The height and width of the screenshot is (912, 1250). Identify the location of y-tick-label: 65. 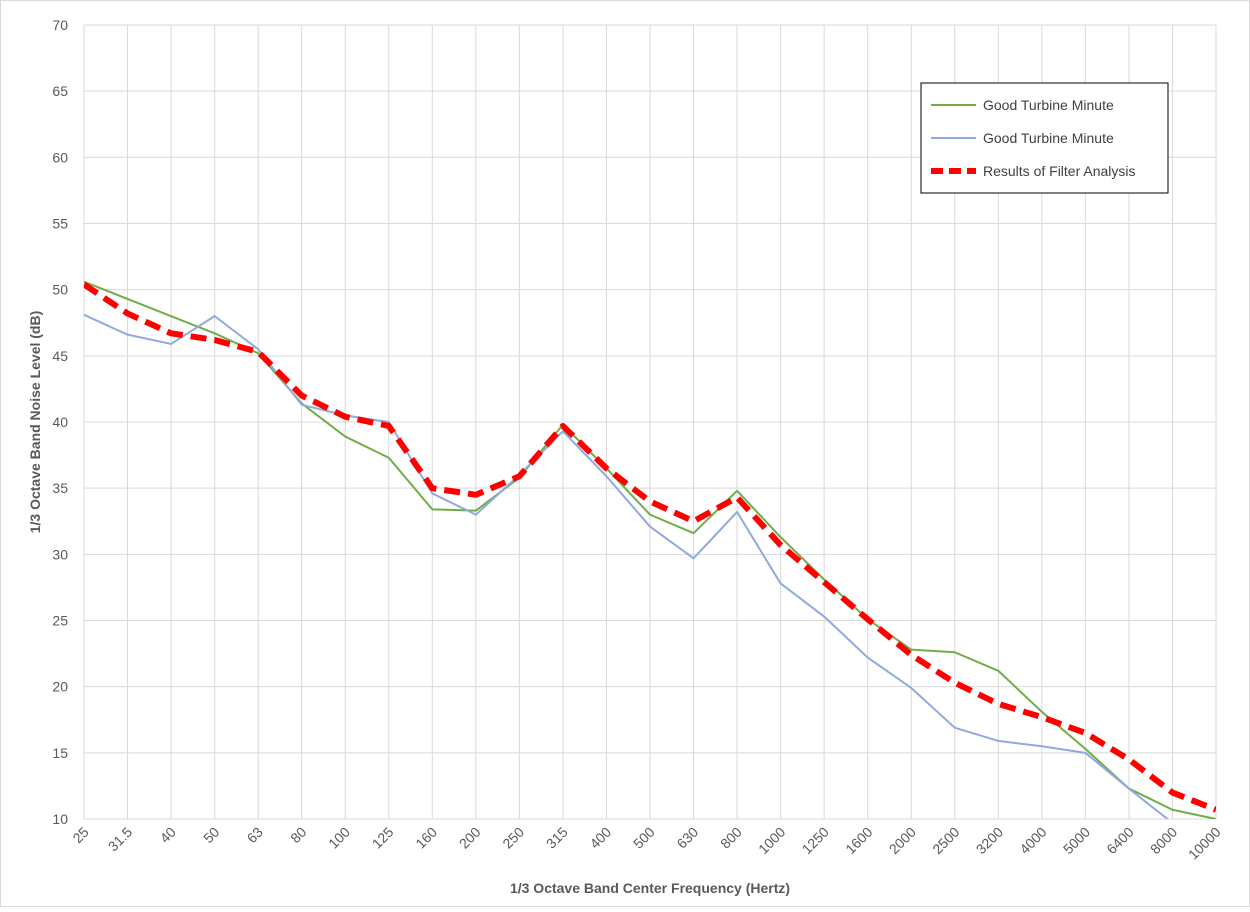
(60, 91).